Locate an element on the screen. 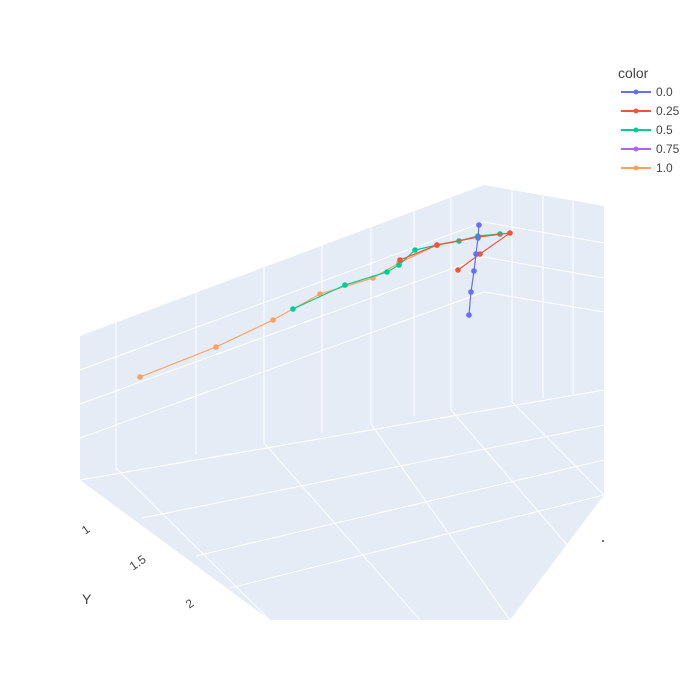  legend-item-0.75: 0.75 is located at coordinates (650, 149).